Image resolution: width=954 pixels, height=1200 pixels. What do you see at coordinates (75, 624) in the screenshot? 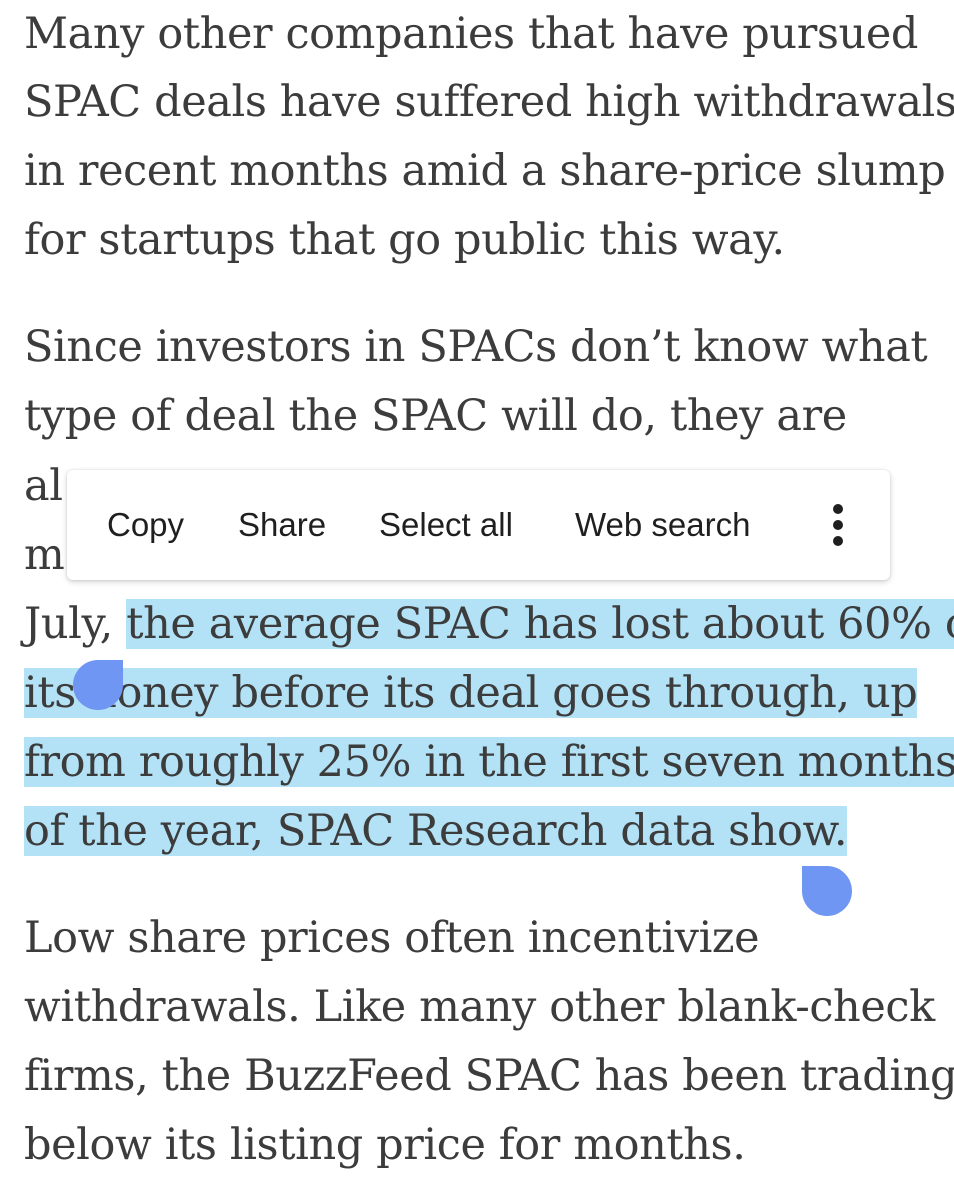
I see `unselected-text: July,` at bounding box center [75, 624].